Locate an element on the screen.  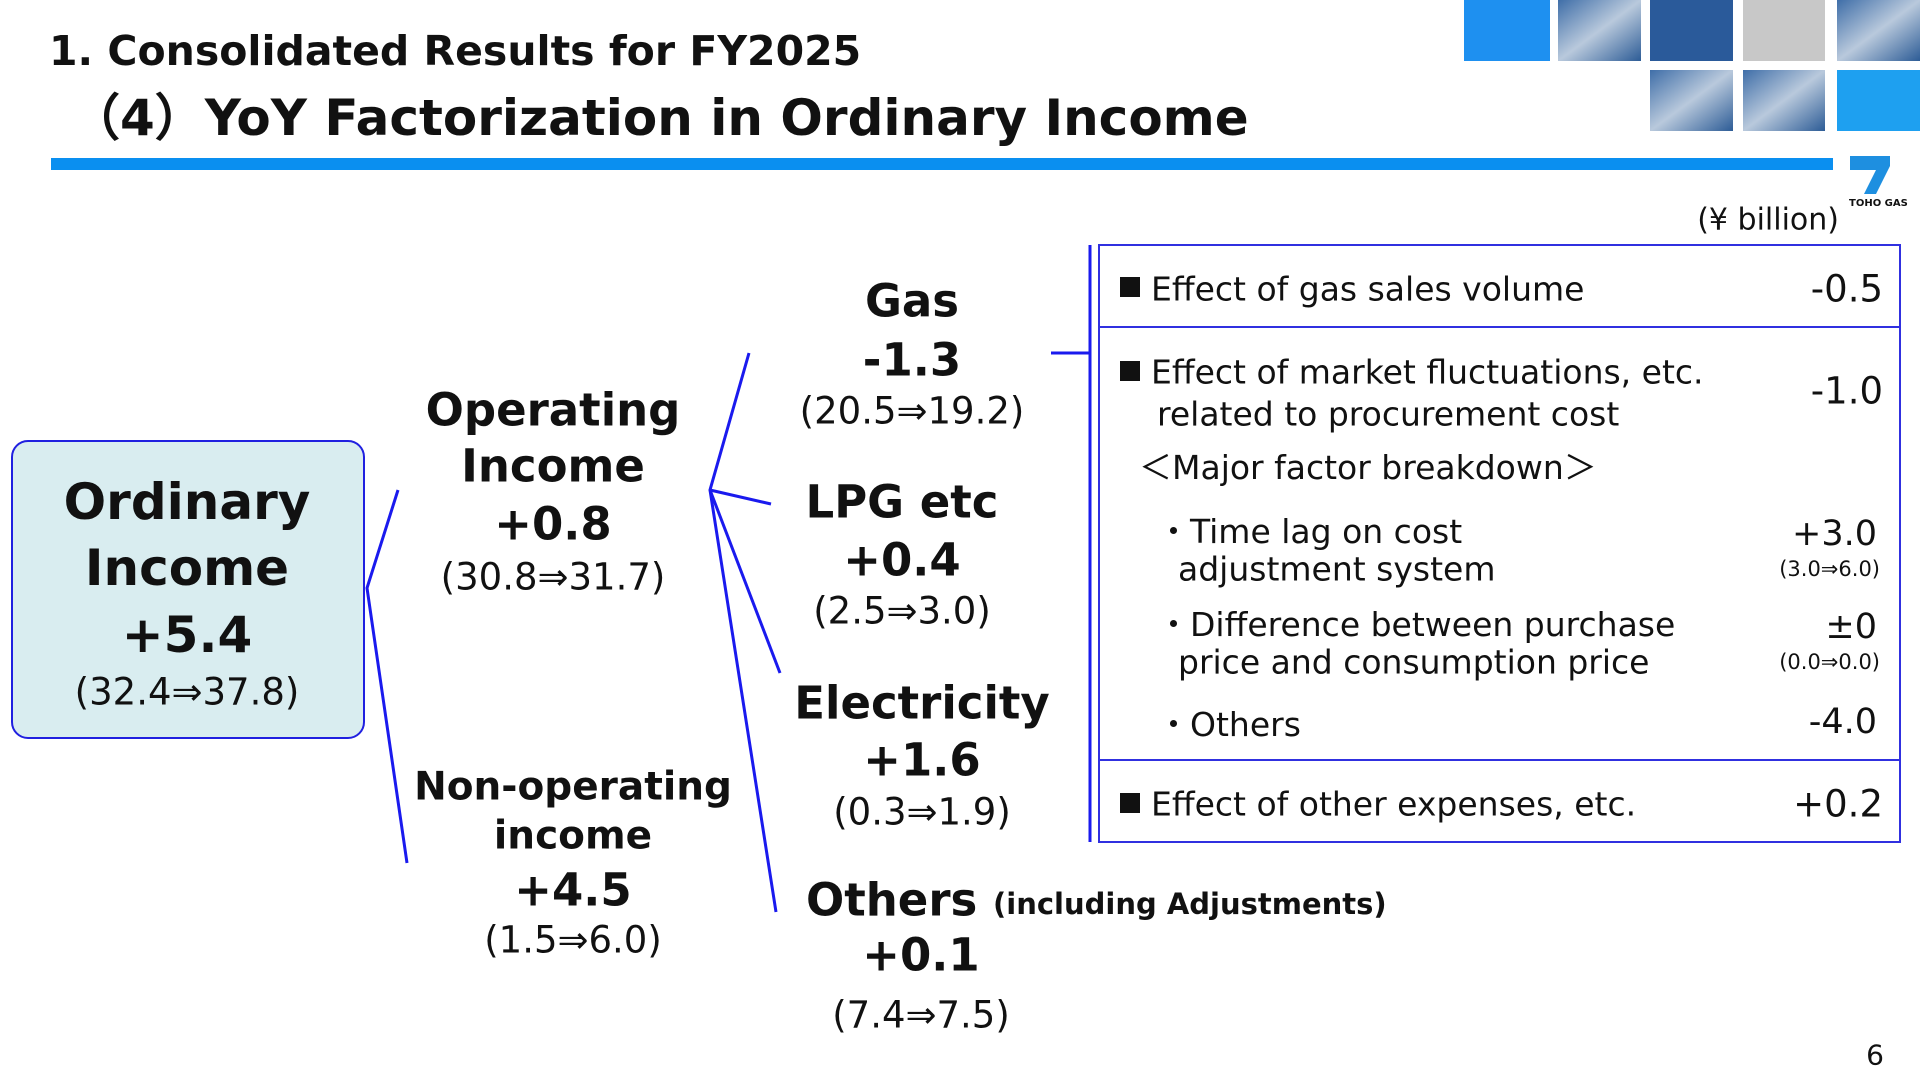
node-detail: (20.5⇒19.2) is located at coordinates (912, 411).